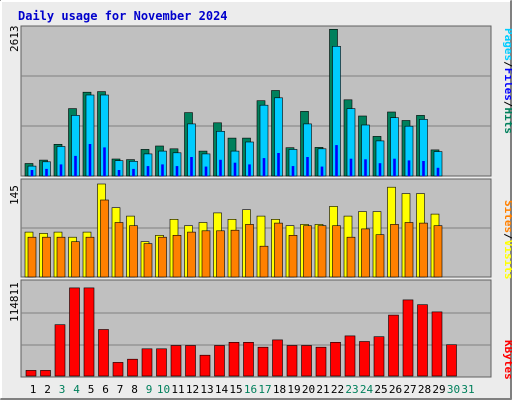 The width and height of the screenshot is (512, 400). What do you see at coordinates (149, 389) in the screenshot?
I see `x-tick-label: 9` at bounding box center [149, 389].